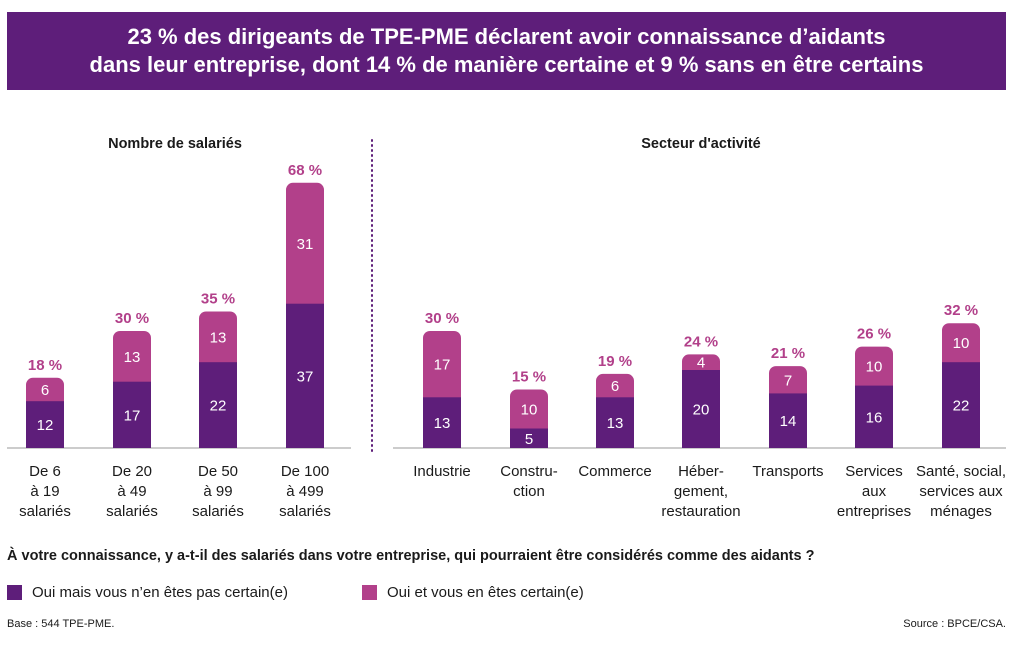  I want to click on category-label-line: à 19, so click(44, 491).